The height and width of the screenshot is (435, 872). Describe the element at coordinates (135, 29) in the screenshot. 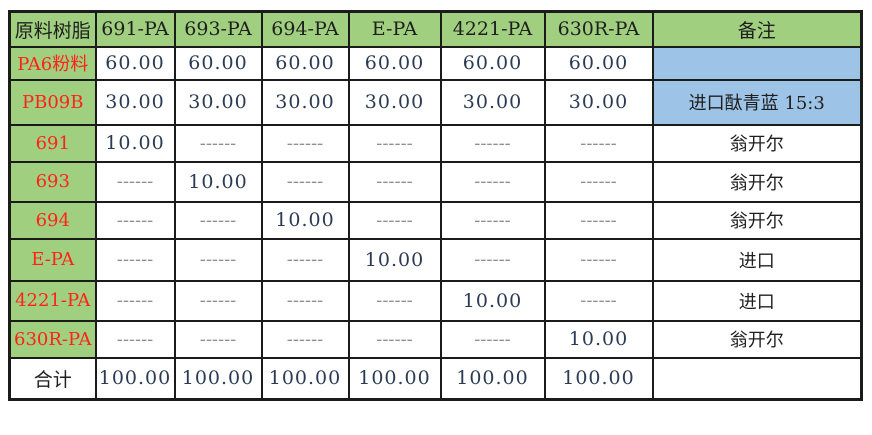

I see `col-header-691-pa: 691-PA` at that location.